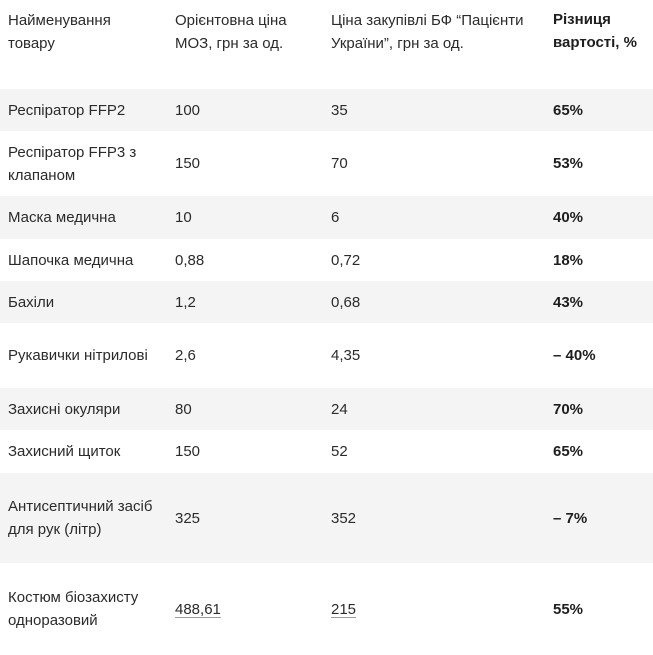 The image size is (653, 655). Describe the element at coordinates (326, 217) in the screenshot. I see `table-row: Маска медична 10 6 40%` at that location.